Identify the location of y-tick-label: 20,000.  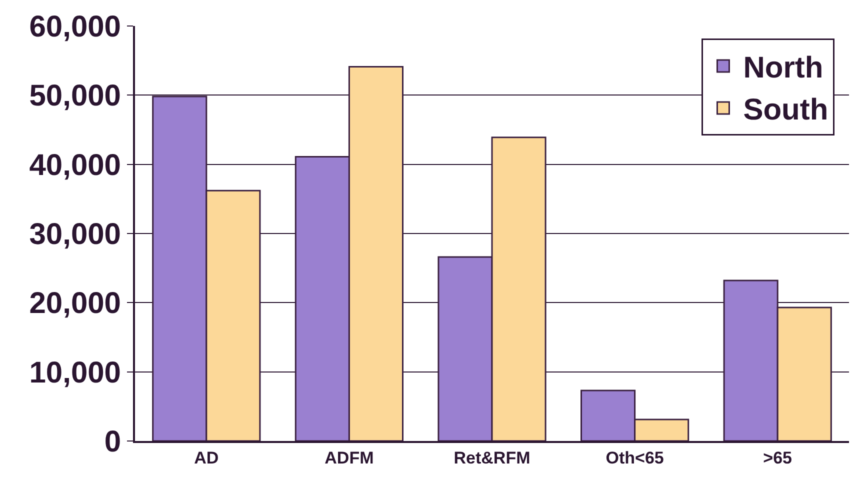
(75, 303).